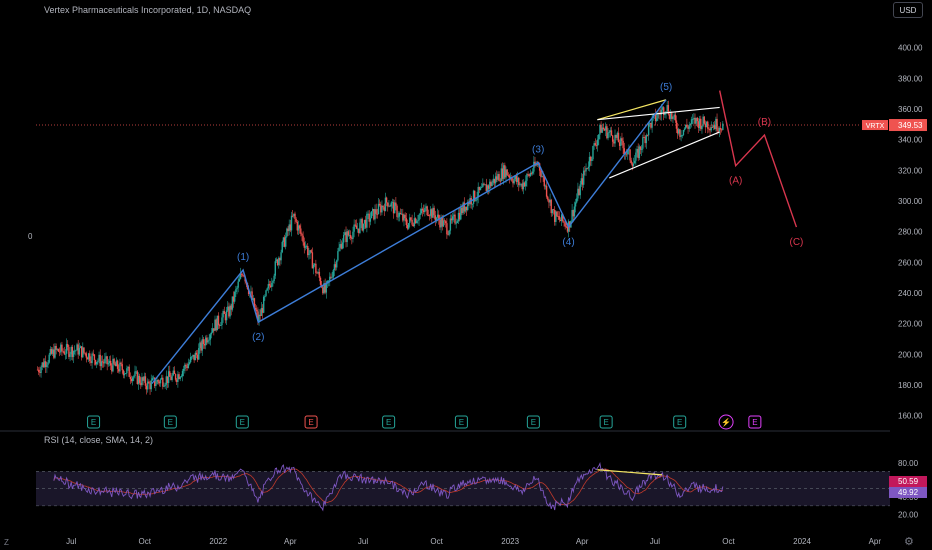  What do you see at coordinates (6, 542) in the screenshot?
I see `timezone-label: Z` at bounding box center [6, 542].